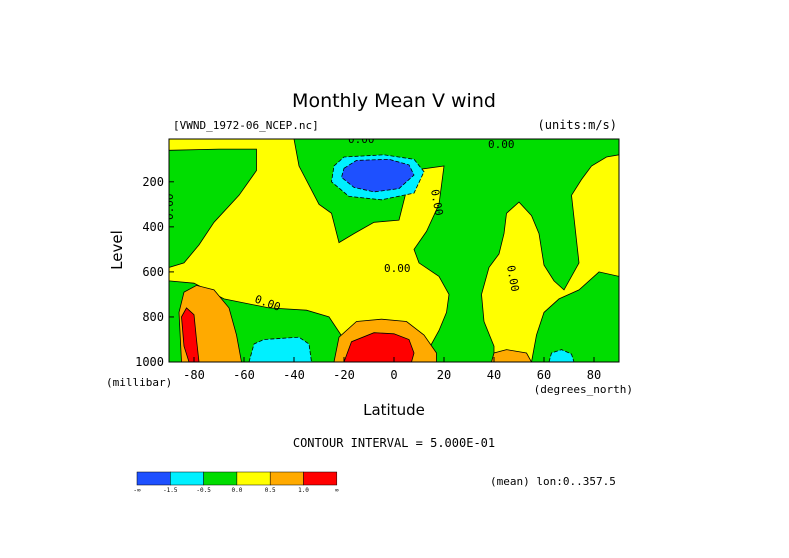  I want to click on y-tick-label-2: 600, so click(153, 272).